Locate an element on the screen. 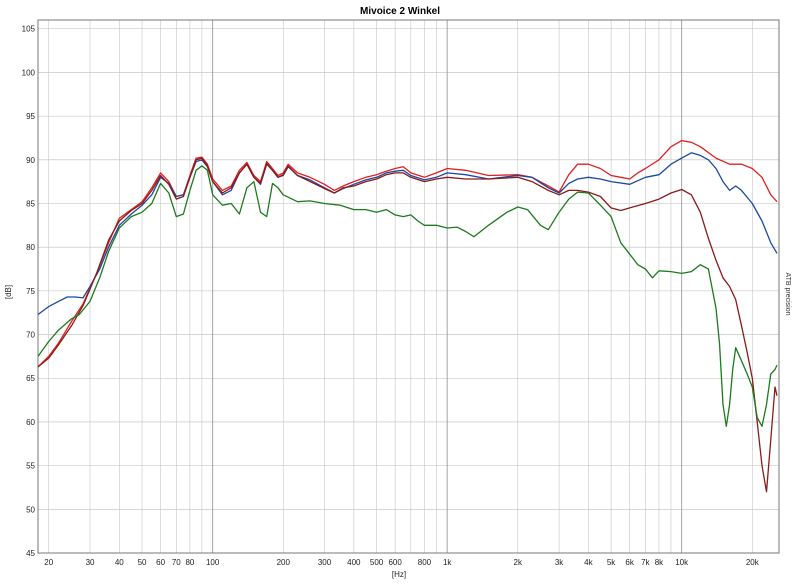 The height and width of the screenshot is (584, 800). y-tick-label: 70 is located at coordinates (30, 335).